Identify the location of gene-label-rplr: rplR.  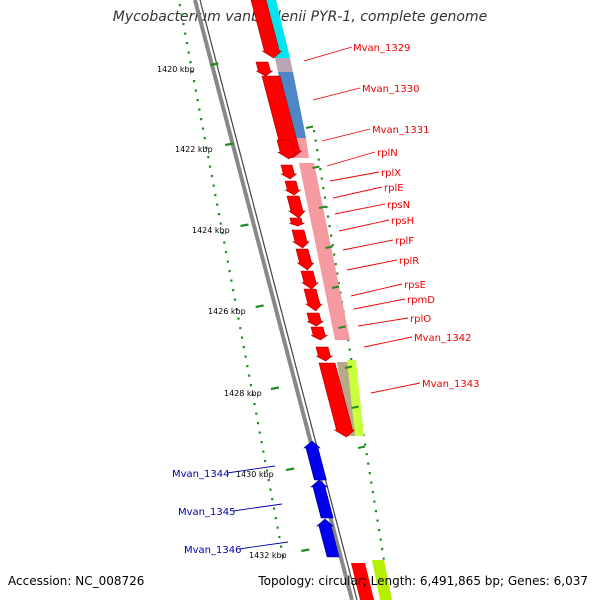
(409, 261).